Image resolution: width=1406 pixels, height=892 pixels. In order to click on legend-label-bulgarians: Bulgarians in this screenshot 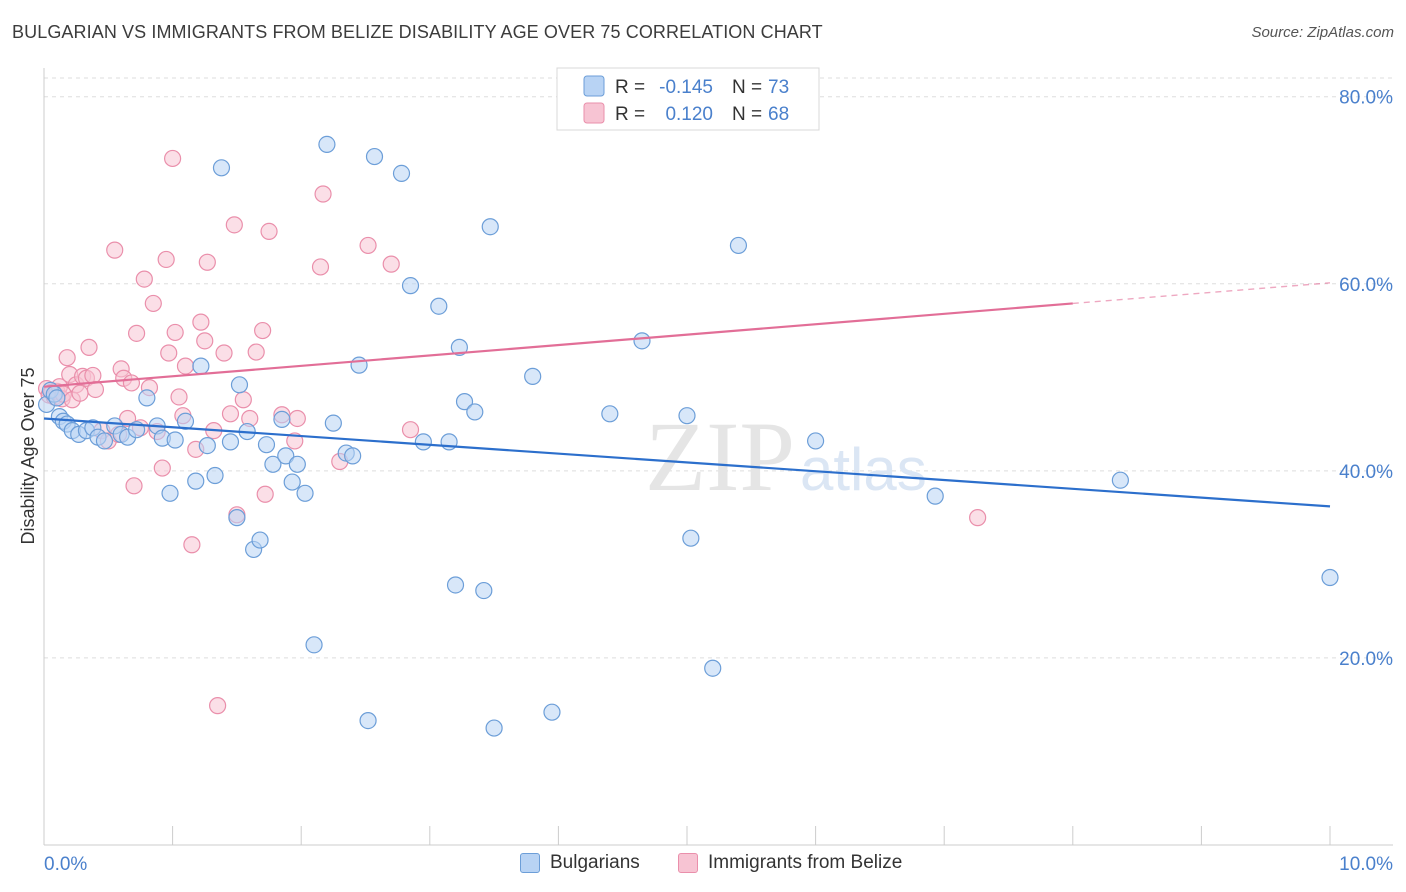, I will do `click(595, 862)`.